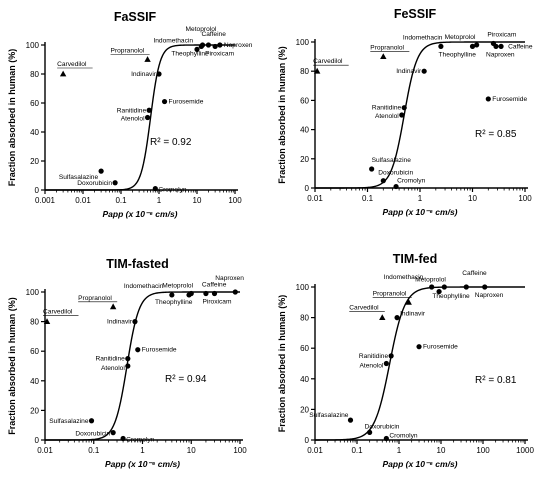 The height and width of the screenshot is (490, 550). Describe the element at coordinates (496, 380) in the screenshot. I see `r-squared-annotation: R² = 0.81` at that location.